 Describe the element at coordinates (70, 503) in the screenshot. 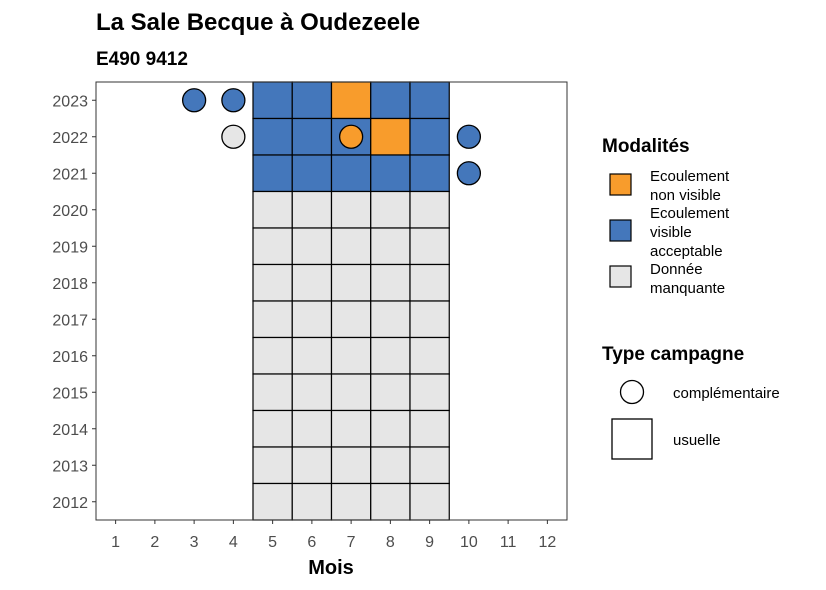

I see `y-tick-label-2012: 2012` at that location.